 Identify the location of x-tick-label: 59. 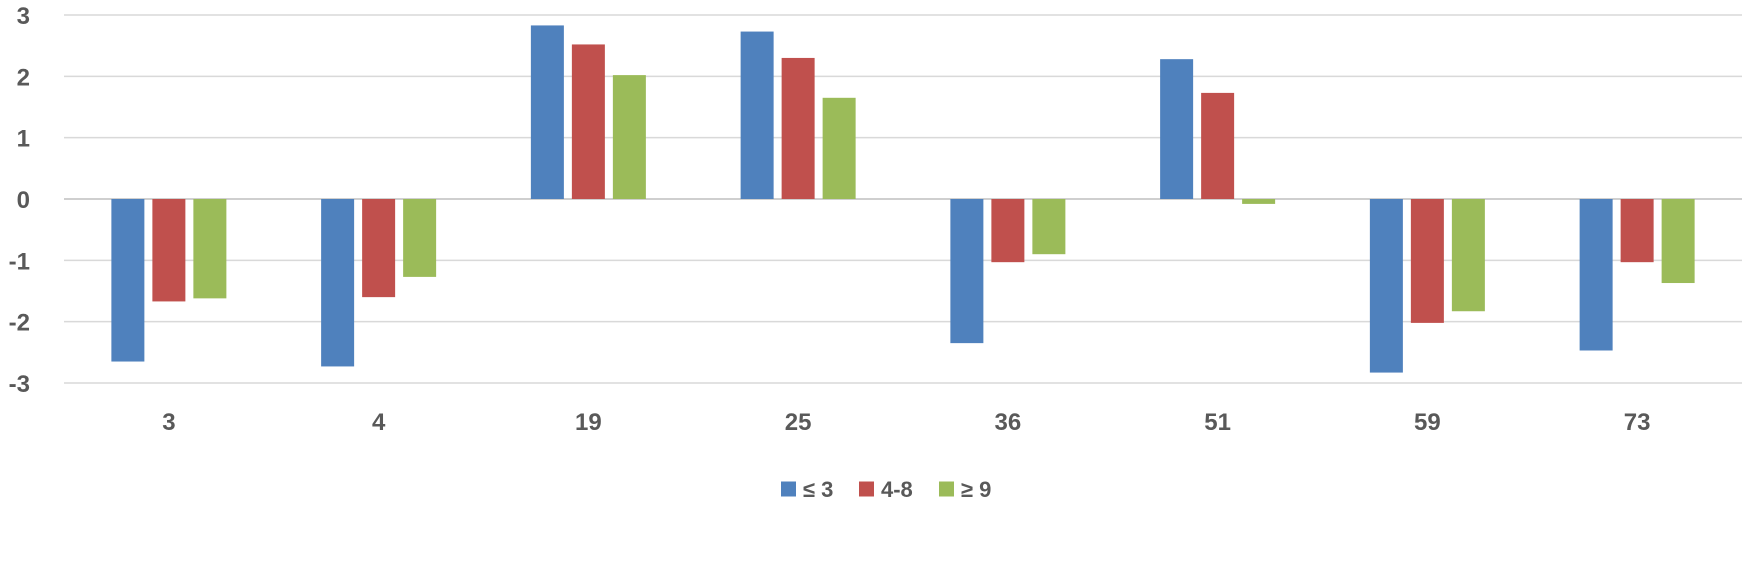
(1427, 422).